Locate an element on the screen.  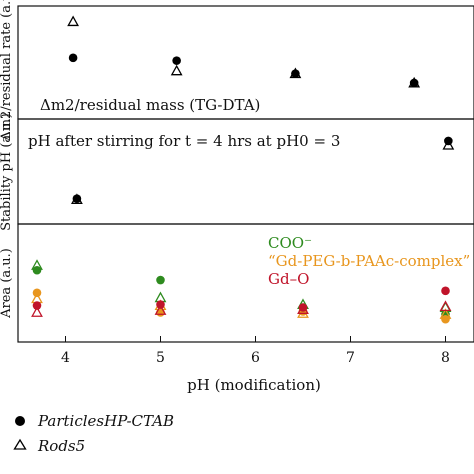
panel-bottom-y-label: Area (a.u.) is located at coordinates (7, 283).